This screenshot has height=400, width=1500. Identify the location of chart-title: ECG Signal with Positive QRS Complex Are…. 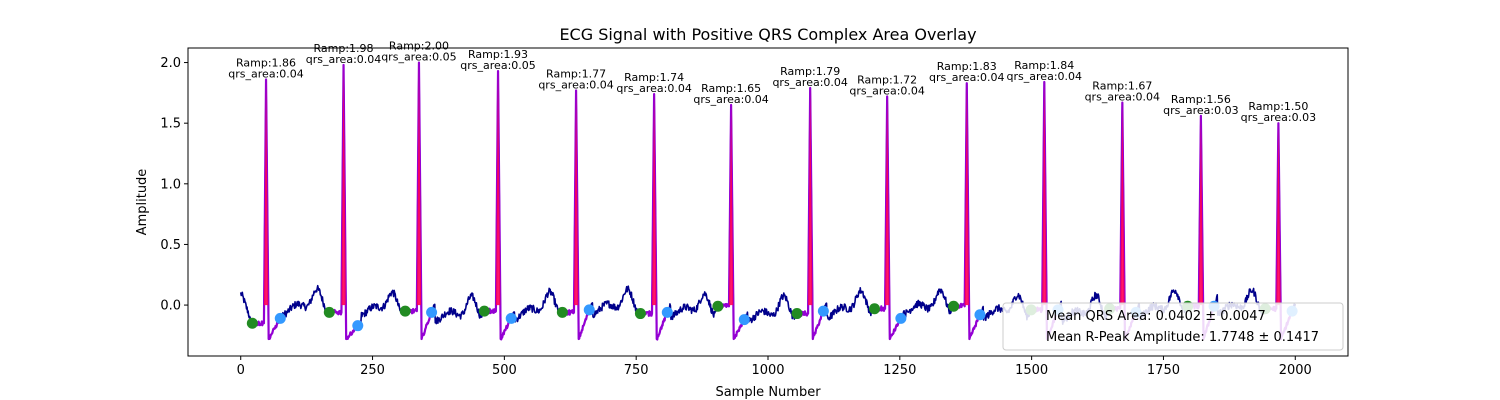
(767, 34).